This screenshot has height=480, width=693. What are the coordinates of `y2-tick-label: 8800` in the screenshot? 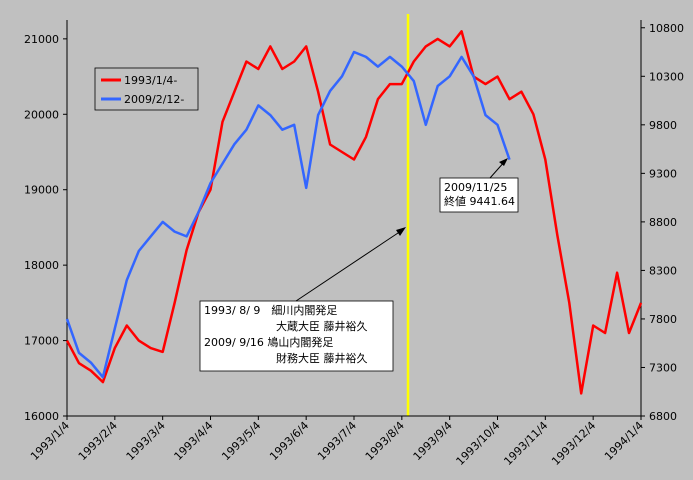 It's located at (663, 222).